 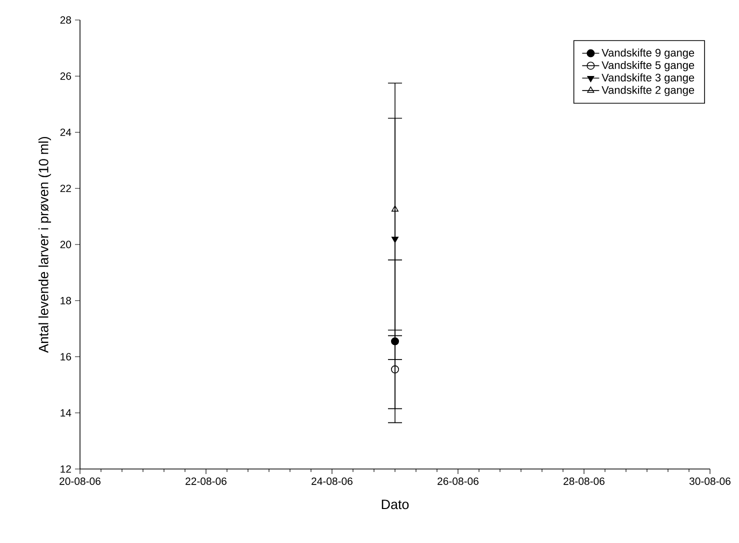 I want to click on x-tick-label: 28-08-06, so click(x=584, y=481).